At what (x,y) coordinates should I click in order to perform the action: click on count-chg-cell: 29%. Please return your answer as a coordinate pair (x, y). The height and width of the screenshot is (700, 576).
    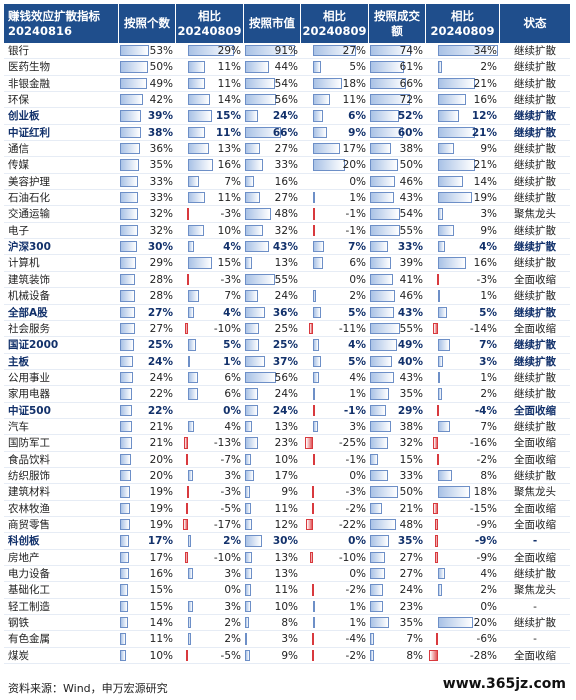
    Looking at the image, I should click on (210, 50).